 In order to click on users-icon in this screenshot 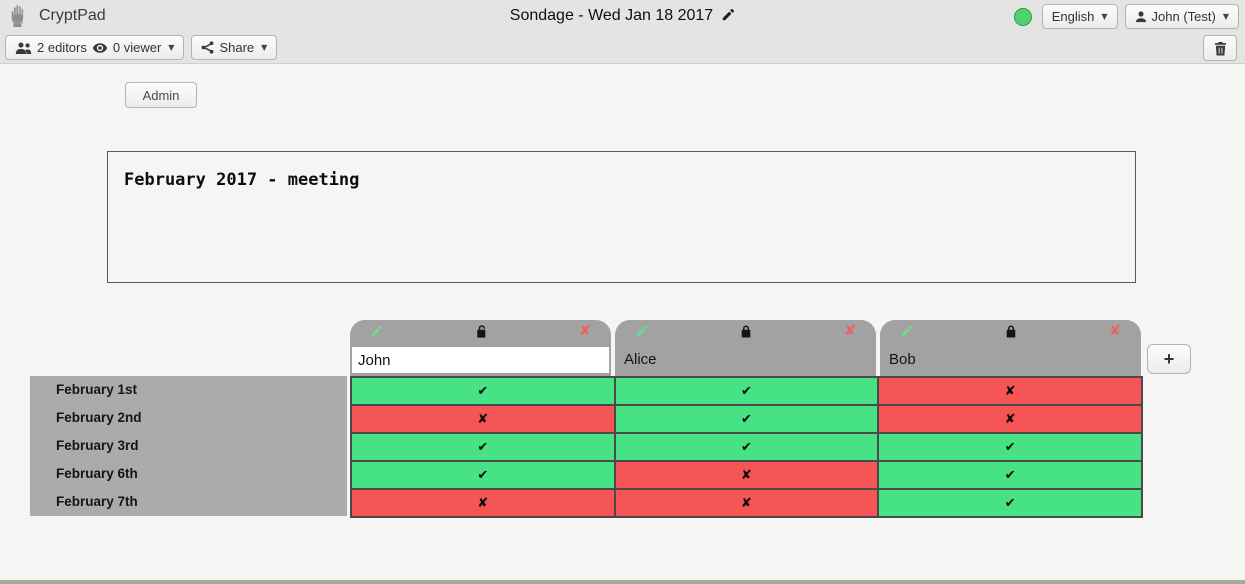, I will do `click(23, 48)`.